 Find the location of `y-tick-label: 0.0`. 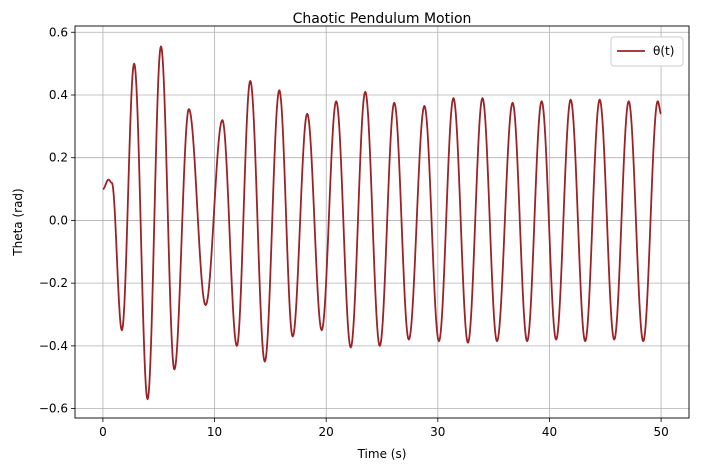

y-tick-label: 0.0 is located at coordinates (58, 220).